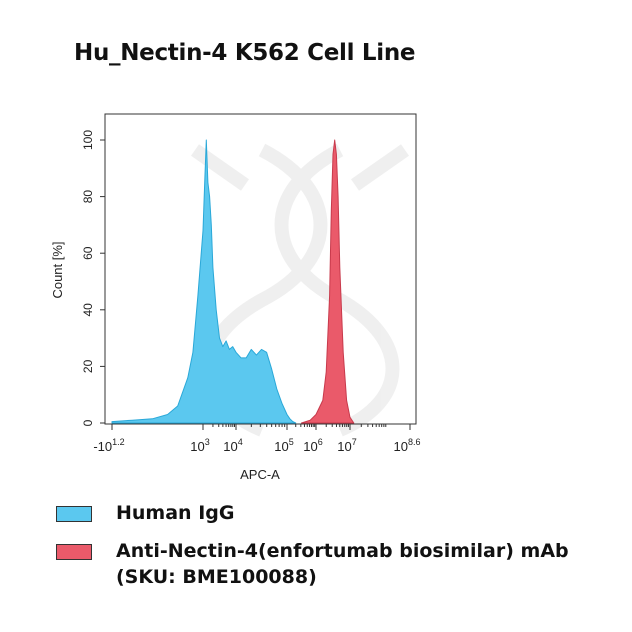  Describe the element at coordinates (328, 281) in the screenshot. I see `series-anti-nectin-4-area` at that location.